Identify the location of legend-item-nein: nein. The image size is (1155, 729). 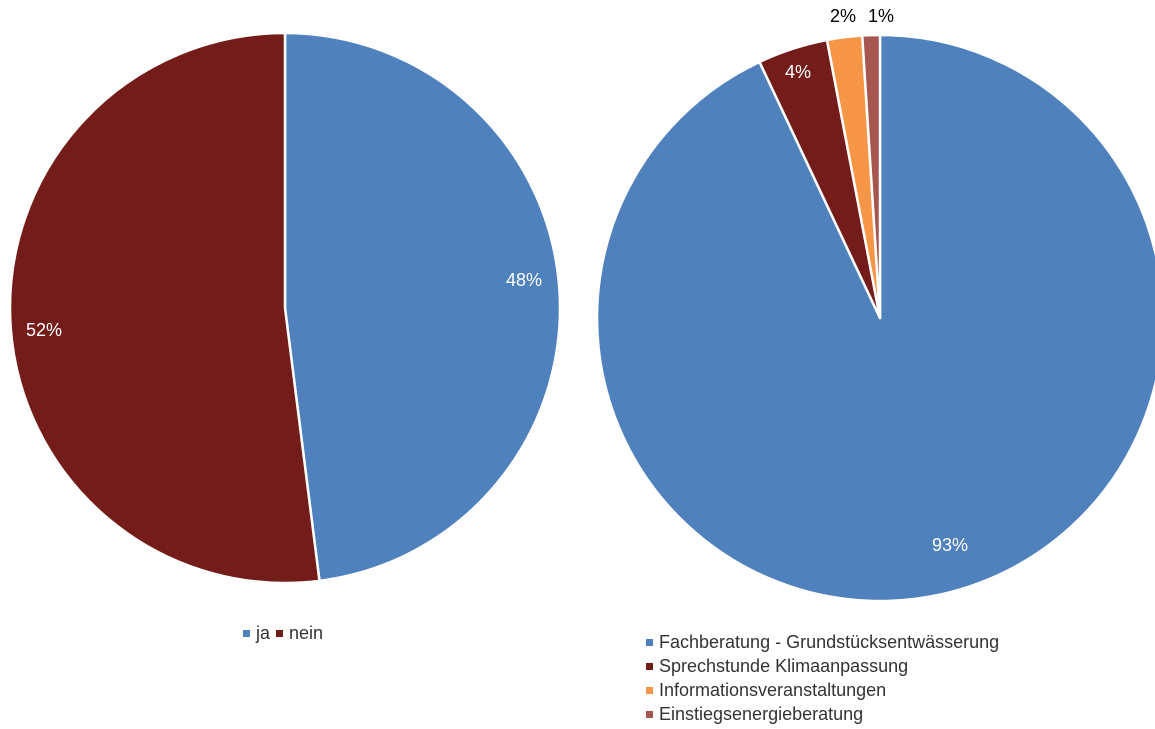
(299, 633).